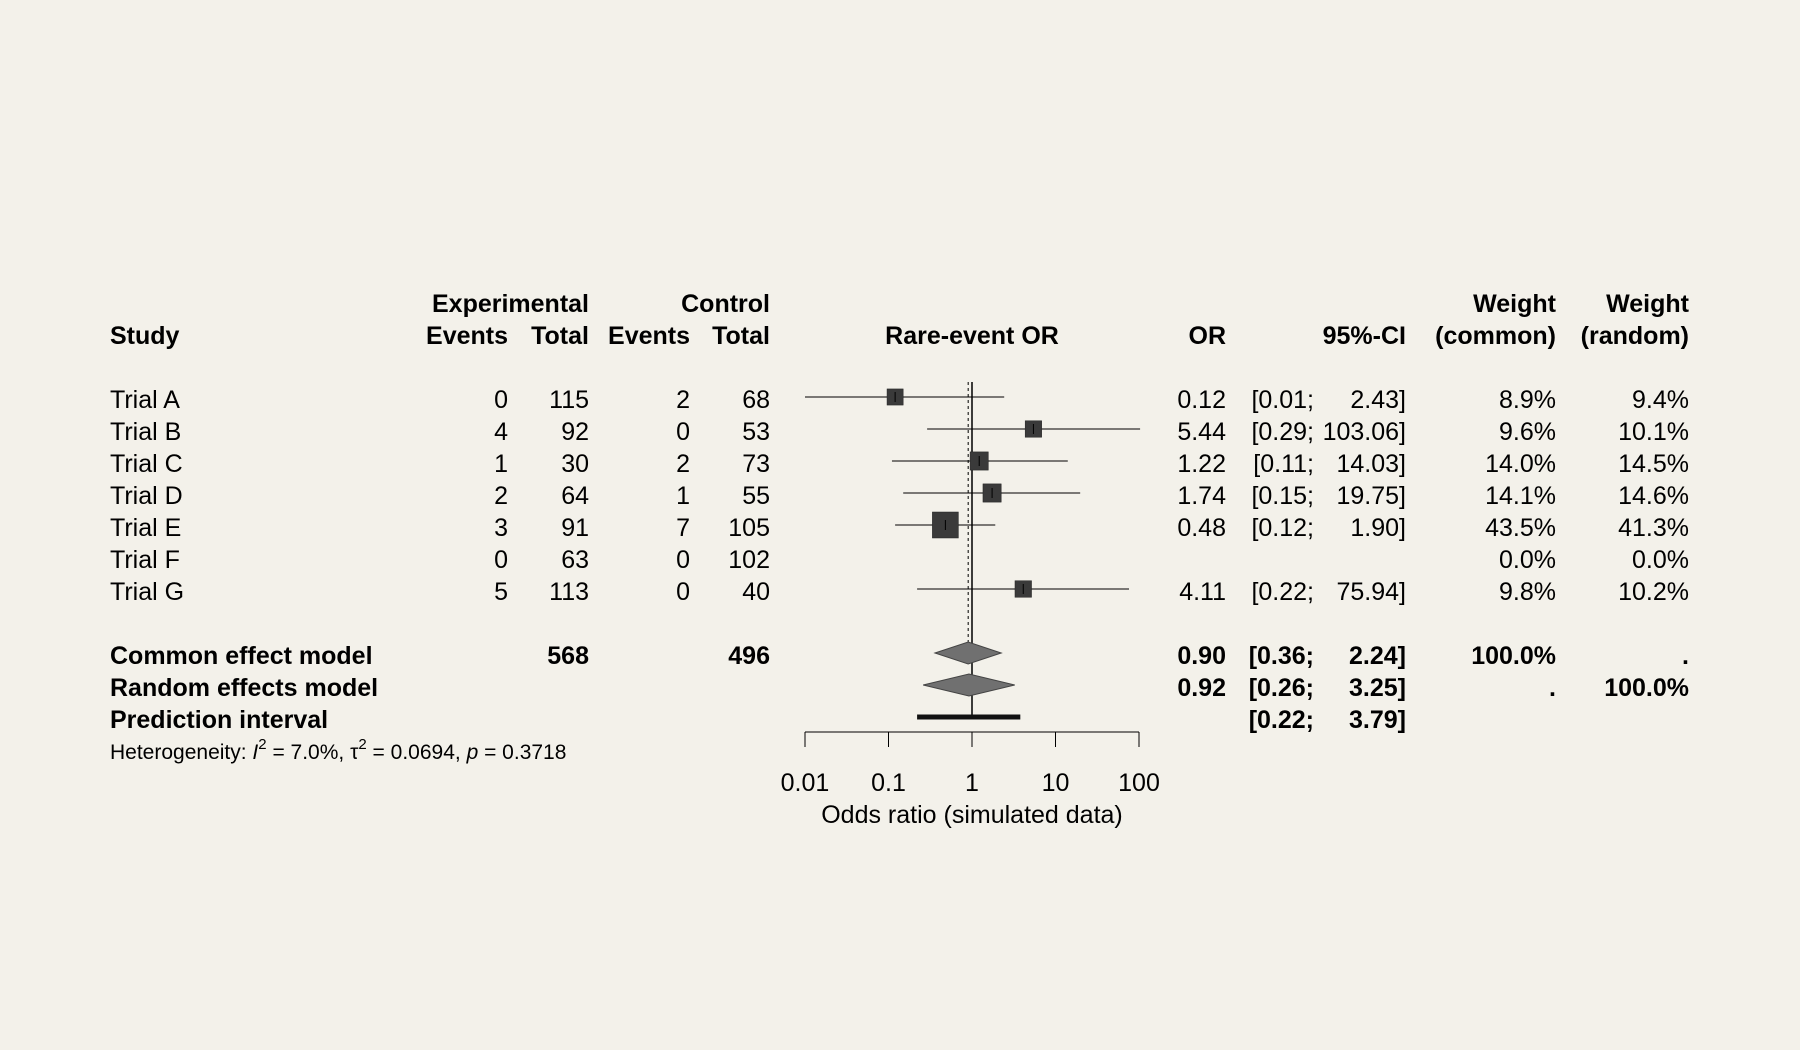 This screenshot has height=1050, width=1800. Describe the element at coordinates (1513, 656) in the screenshot. I see `pooled-w-common: 100.0%` at that location.